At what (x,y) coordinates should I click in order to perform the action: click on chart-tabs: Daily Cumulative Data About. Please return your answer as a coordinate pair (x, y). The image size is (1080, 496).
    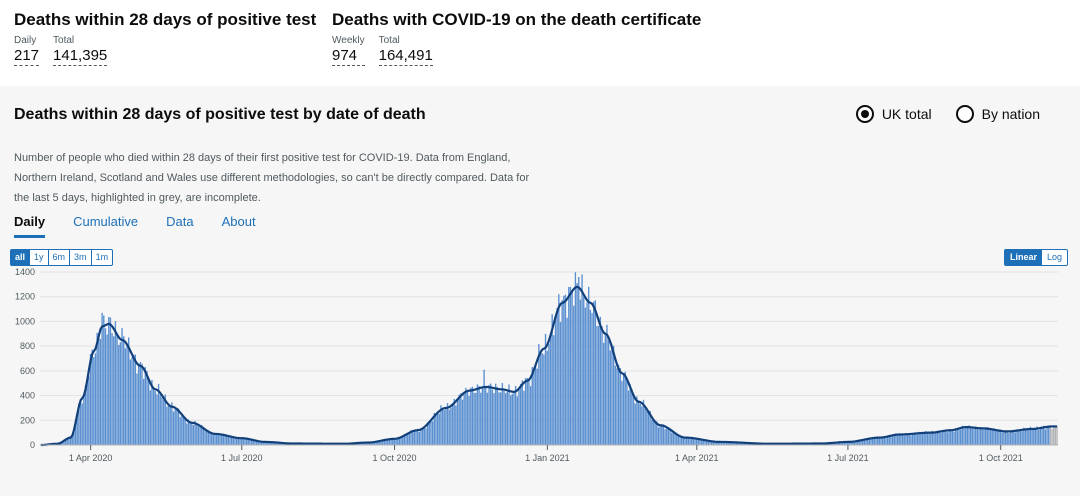
    Looking at the image, I should click on (135, 226).